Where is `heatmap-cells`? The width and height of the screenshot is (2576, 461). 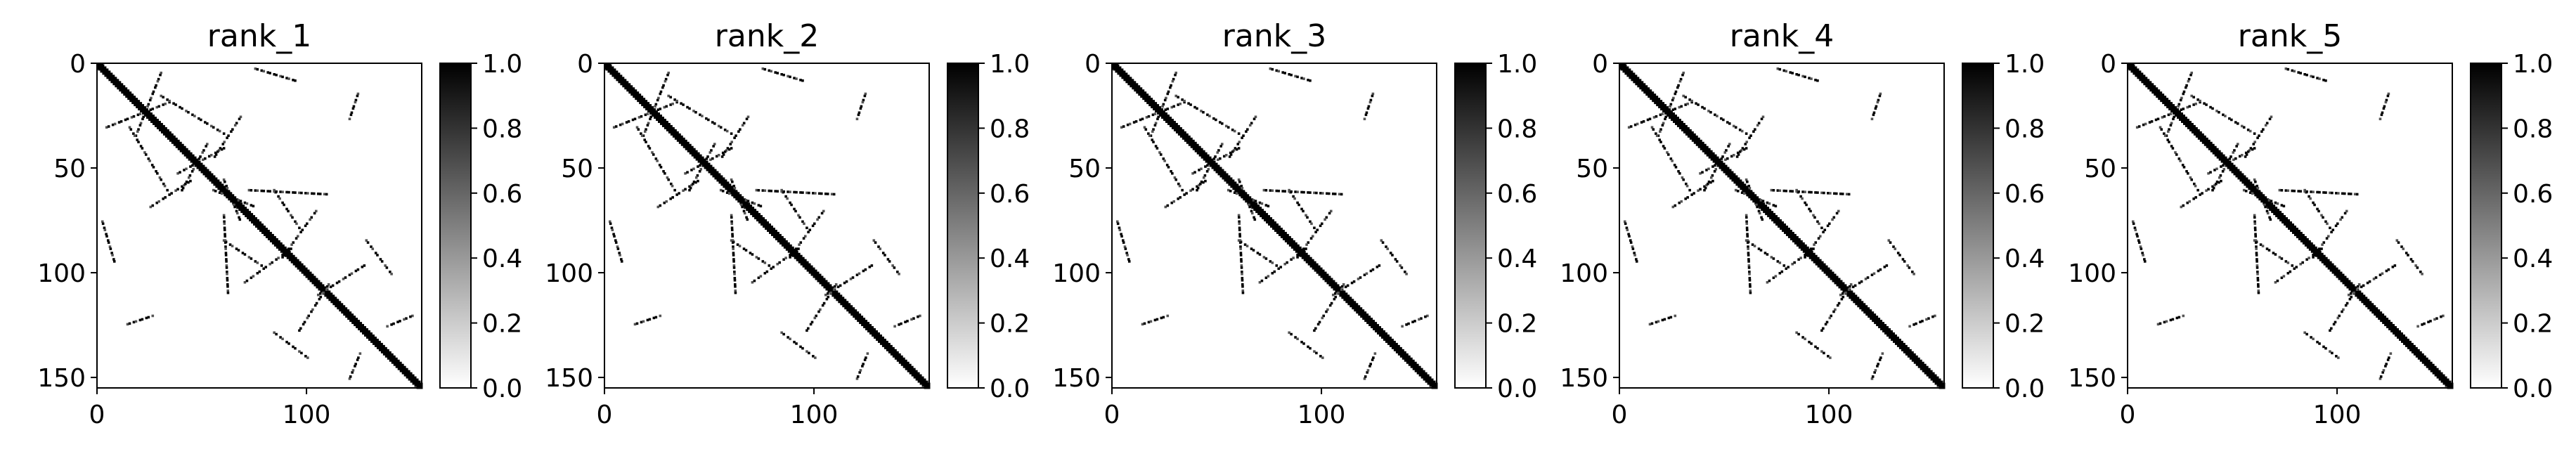
heatmap-cells is located at coordinates (1783, 226).